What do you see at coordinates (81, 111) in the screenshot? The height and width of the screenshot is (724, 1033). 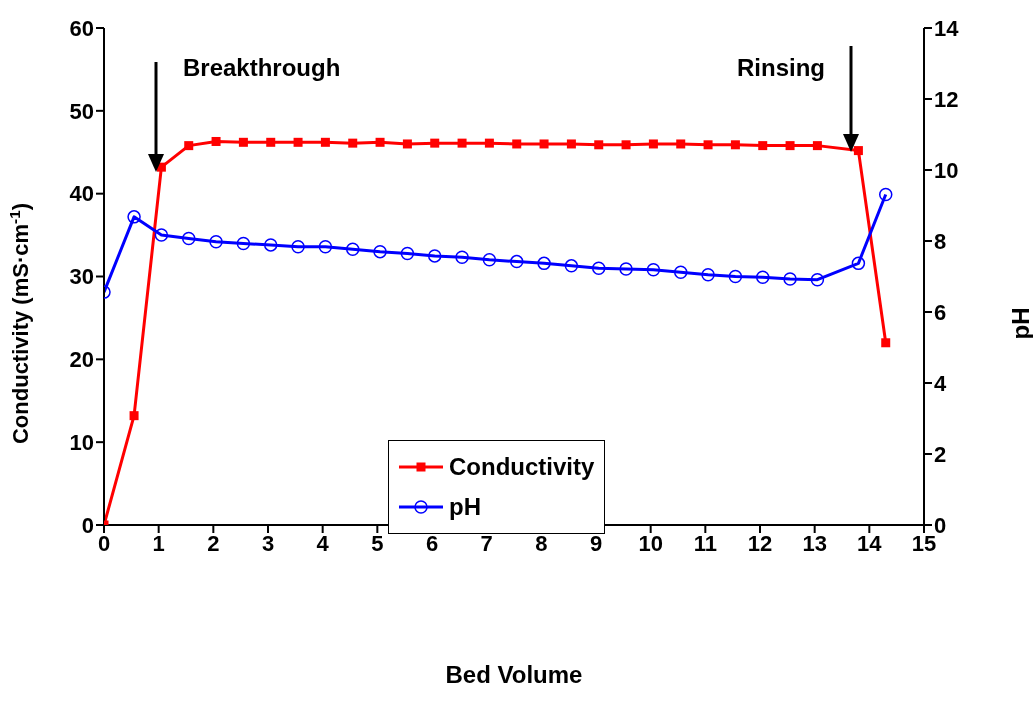 I see `y-tick-label: 50` at bounding box center [81, 111].